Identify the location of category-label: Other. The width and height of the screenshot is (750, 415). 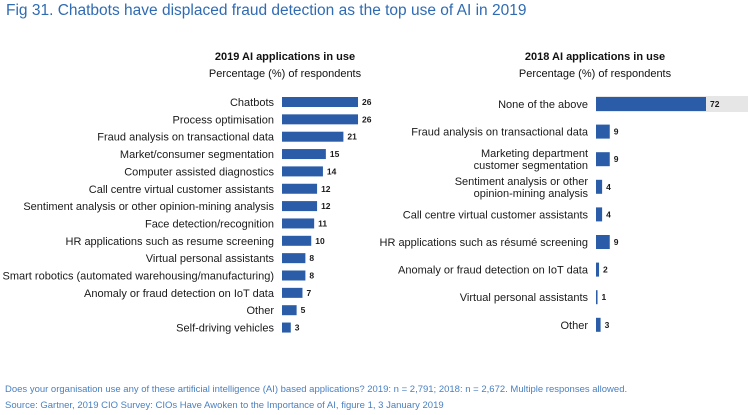
(260, 311).